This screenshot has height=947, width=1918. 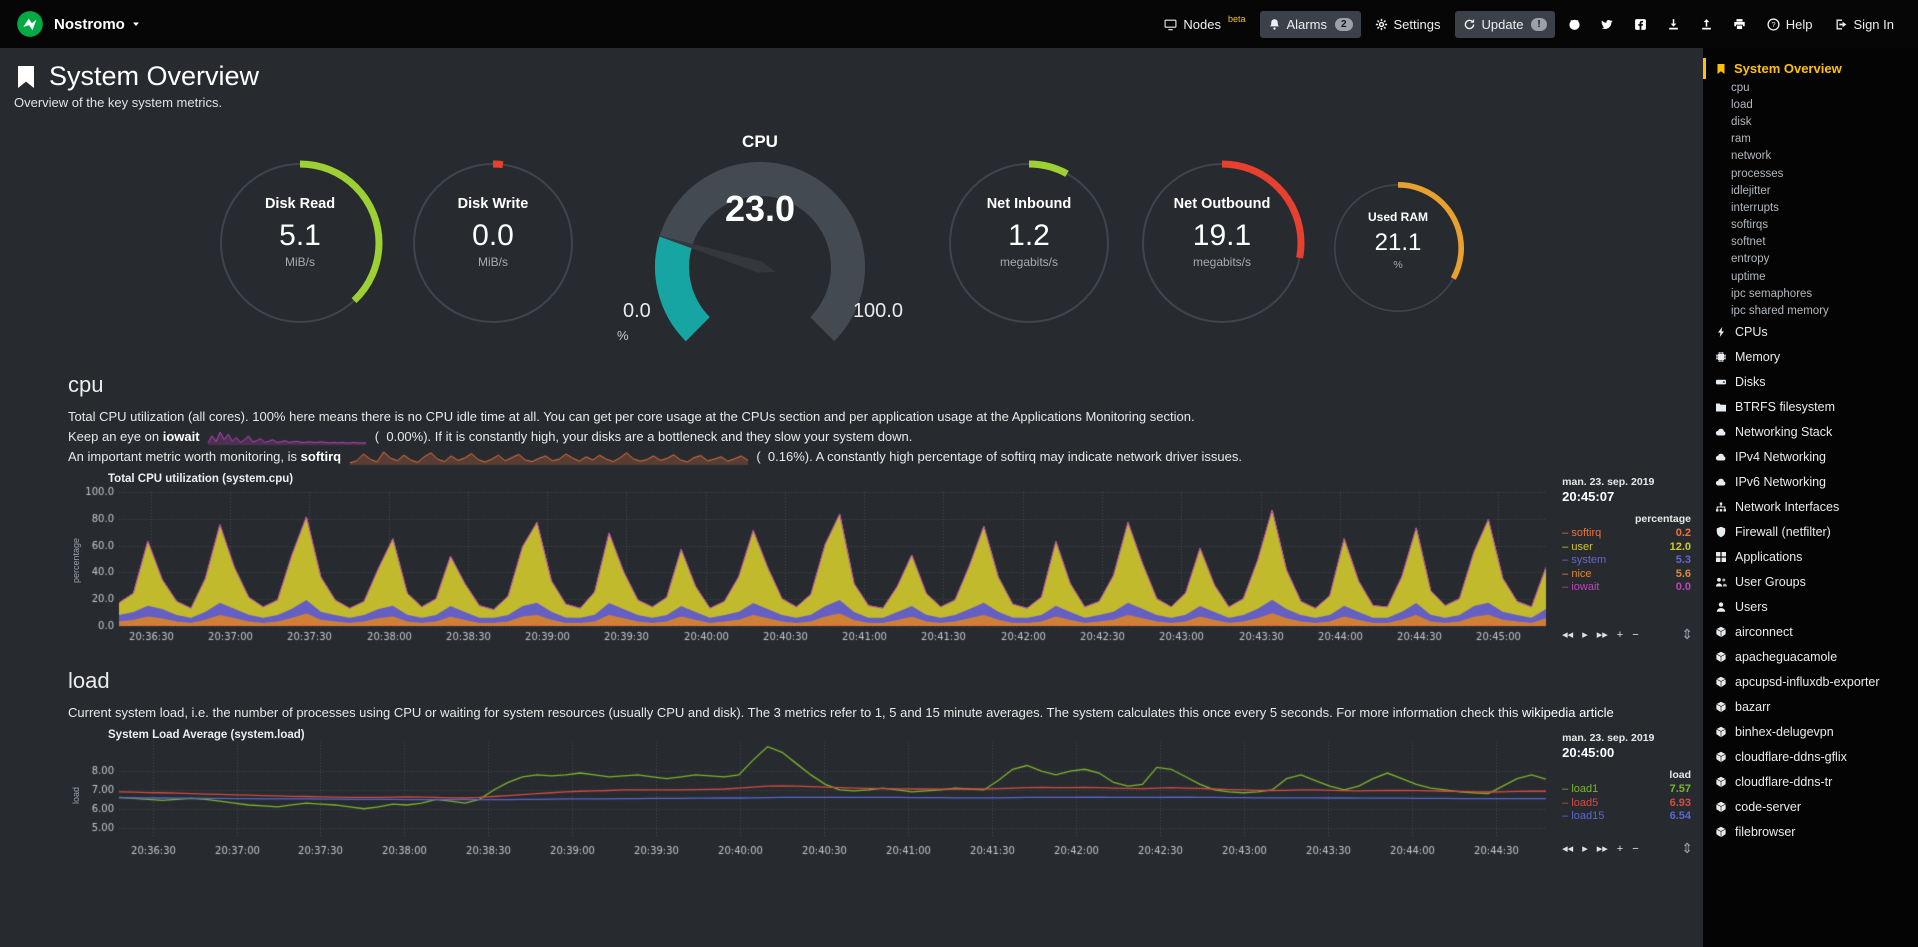 What do you see at coordinates (1810, 332) in the screenshot?
I see `sidebar-item-cpus: CPUs` at bounding box center [1810, 332].